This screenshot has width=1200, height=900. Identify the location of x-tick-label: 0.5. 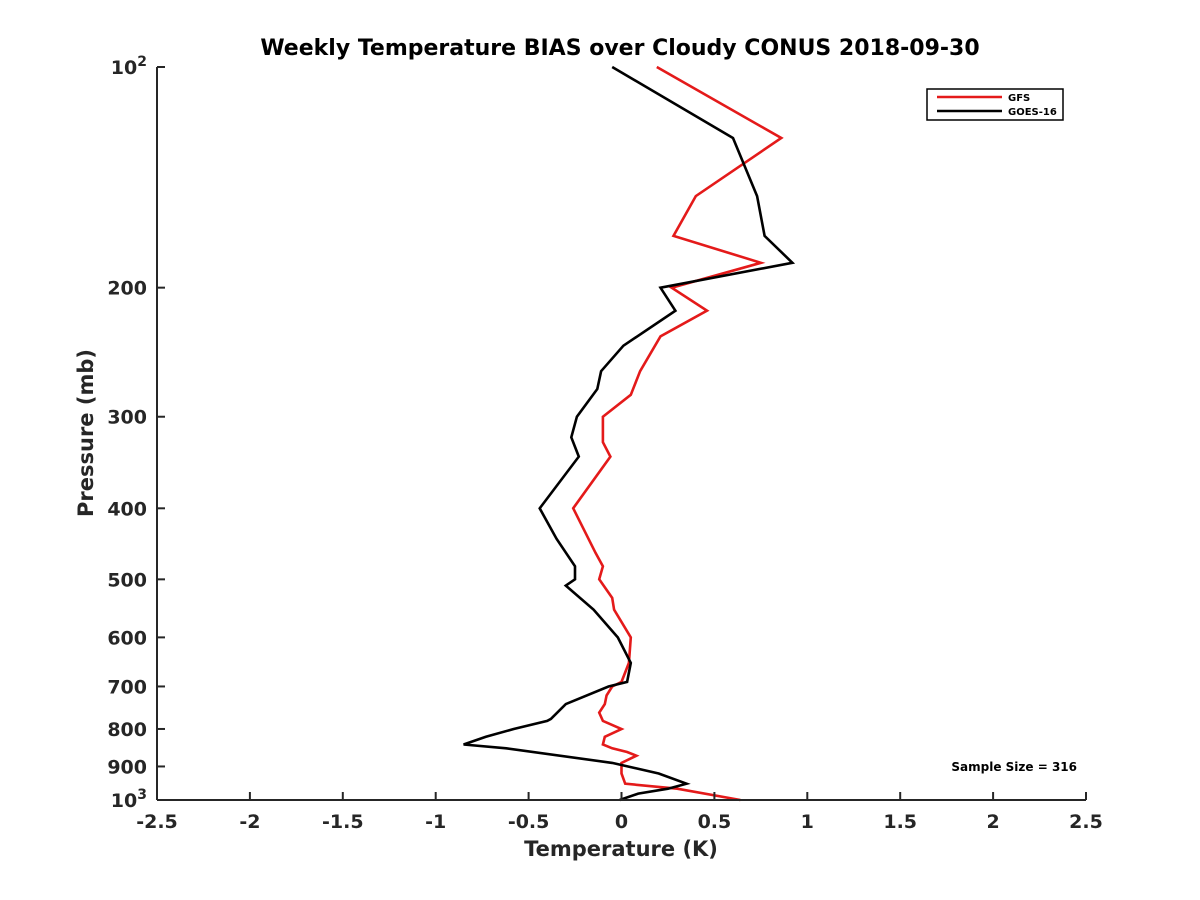
(715, 822).